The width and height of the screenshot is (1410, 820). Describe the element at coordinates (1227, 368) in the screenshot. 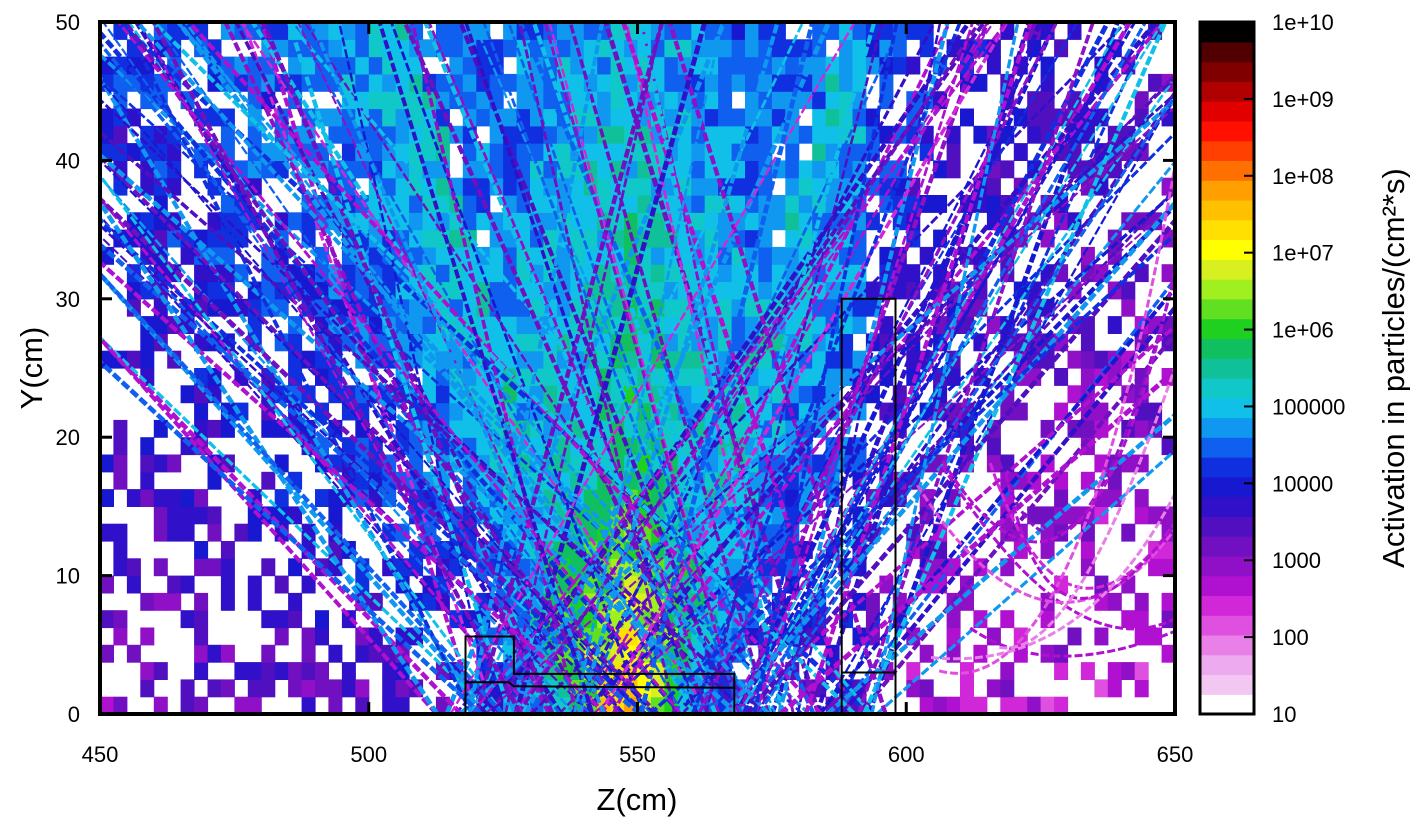

I see `colorbar-frame` at that location.